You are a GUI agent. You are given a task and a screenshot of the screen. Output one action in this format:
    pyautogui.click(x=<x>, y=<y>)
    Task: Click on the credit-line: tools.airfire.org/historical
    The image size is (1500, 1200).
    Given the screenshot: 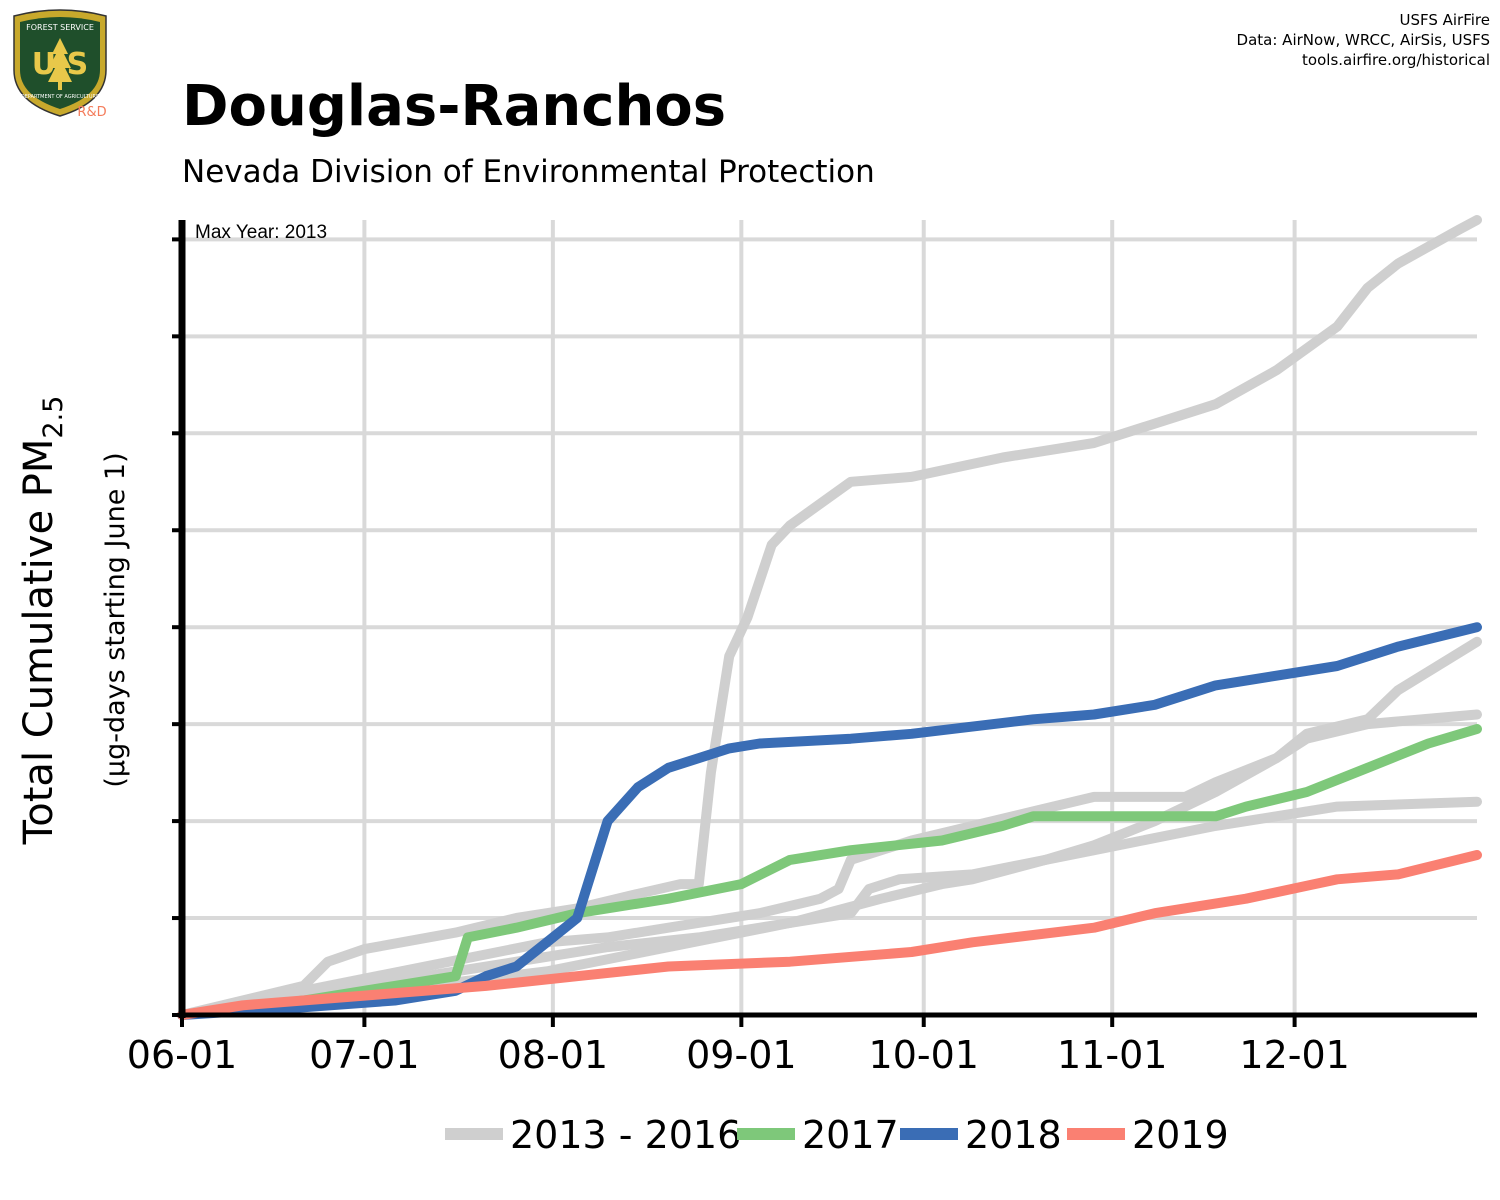 What is the action you would take?
    pyautogui.click(x=1396, y=60)
    